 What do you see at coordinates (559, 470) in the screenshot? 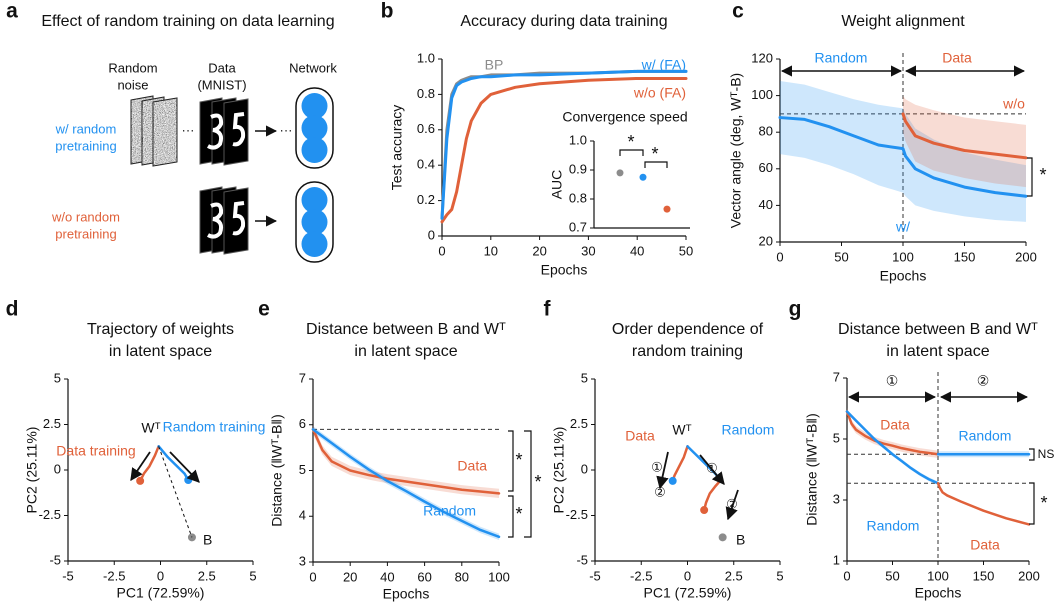
I see `y-axis-label: PC2 (25.11%)` at bounding box center [559, 470].